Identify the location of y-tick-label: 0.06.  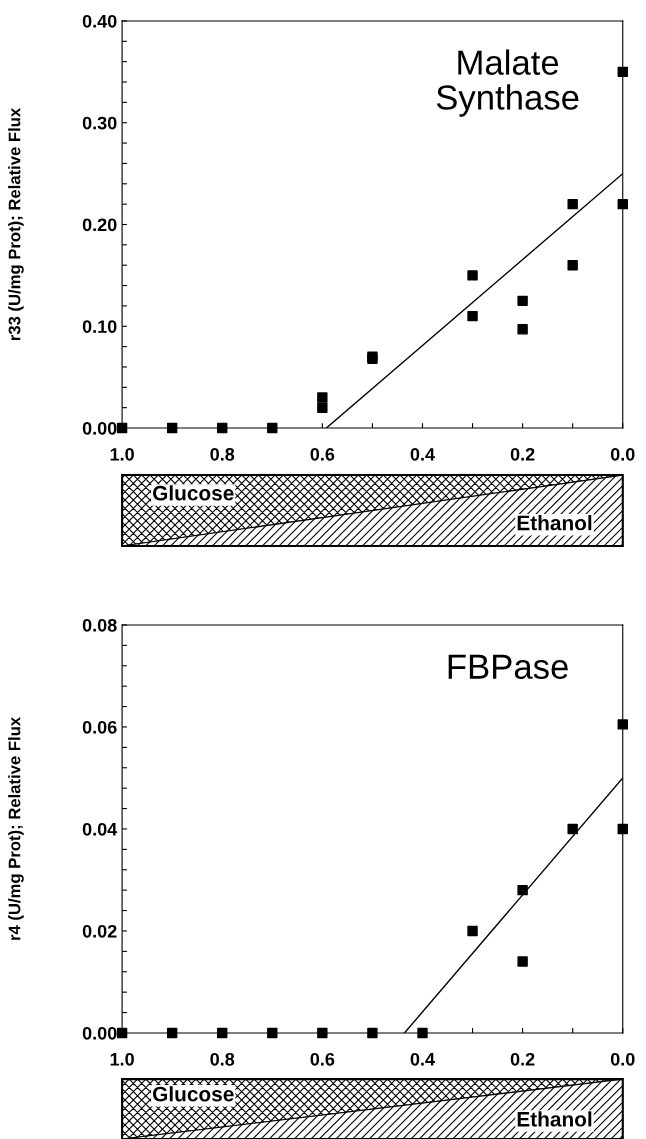
(99, 727).